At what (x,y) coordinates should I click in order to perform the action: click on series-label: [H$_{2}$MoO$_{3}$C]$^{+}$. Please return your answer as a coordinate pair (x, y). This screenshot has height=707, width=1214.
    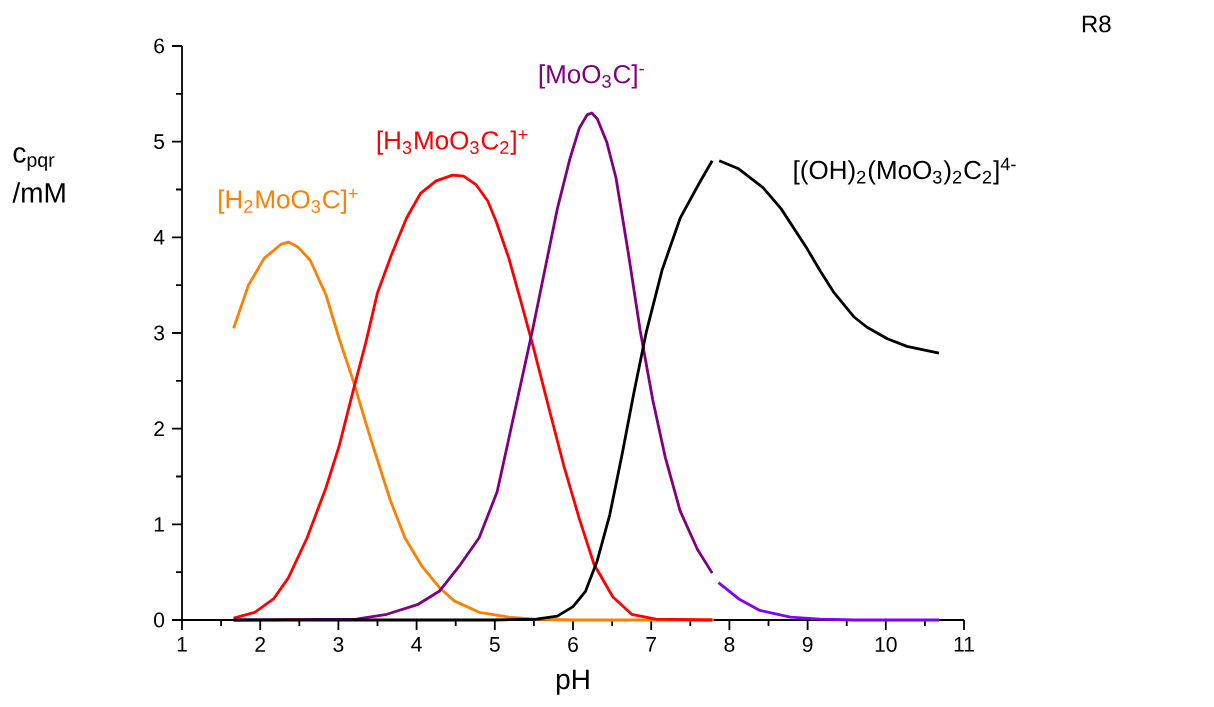
    Looking at the image, I should click on (288, 201).